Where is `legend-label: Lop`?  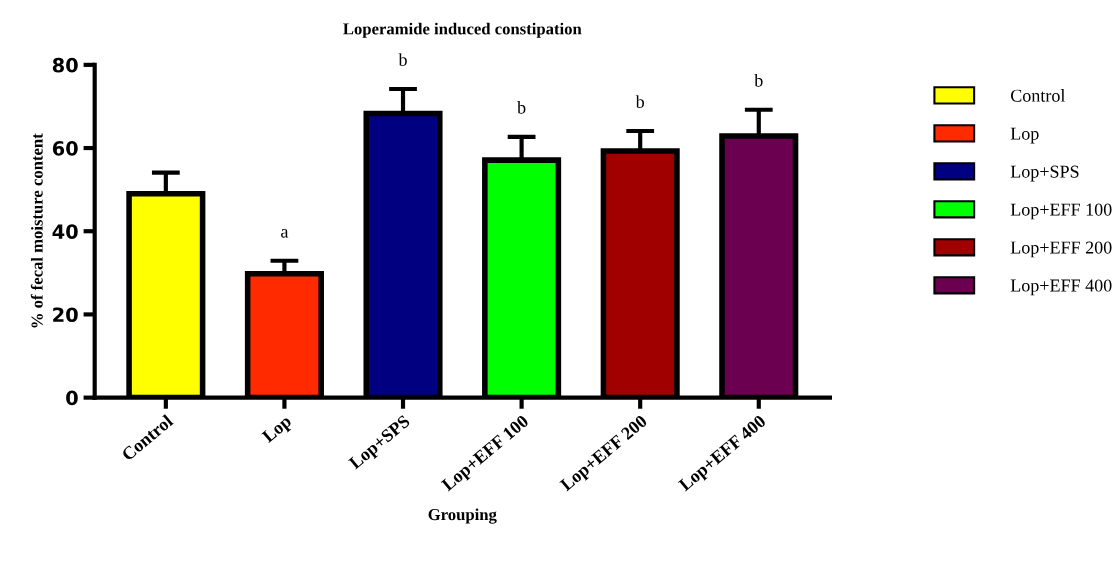 legend-label: Lop is located at coordinates (1024, 135).